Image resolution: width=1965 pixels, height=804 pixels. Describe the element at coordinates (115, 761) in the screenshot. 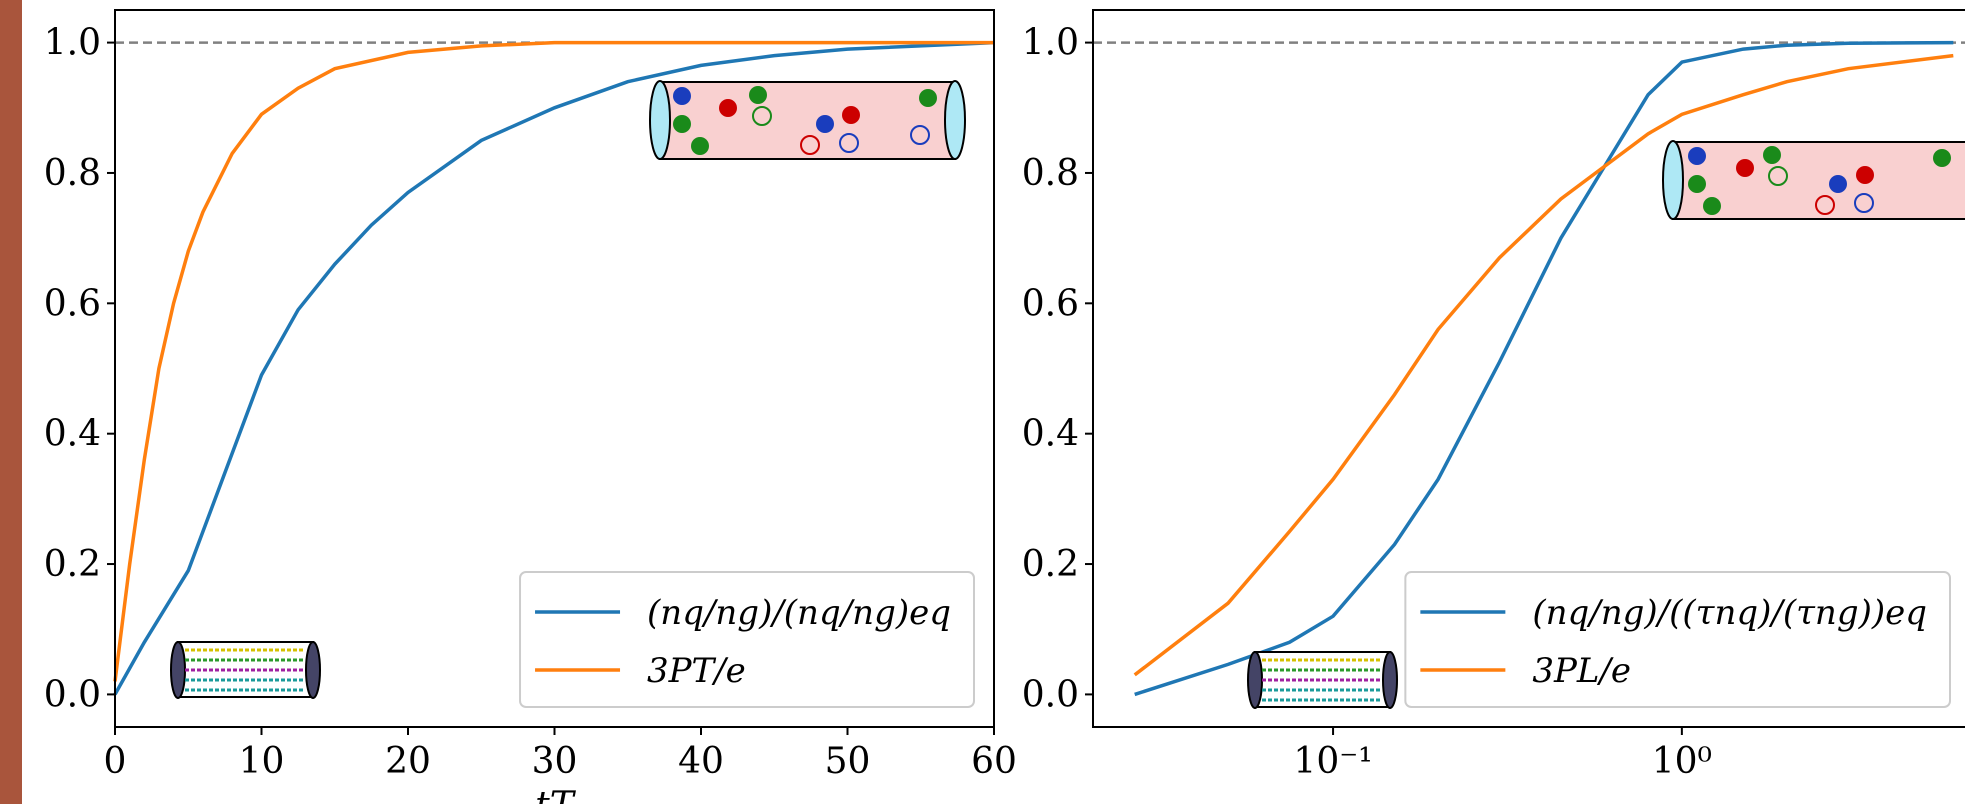

I see `x-tick-label: 0` at that location.